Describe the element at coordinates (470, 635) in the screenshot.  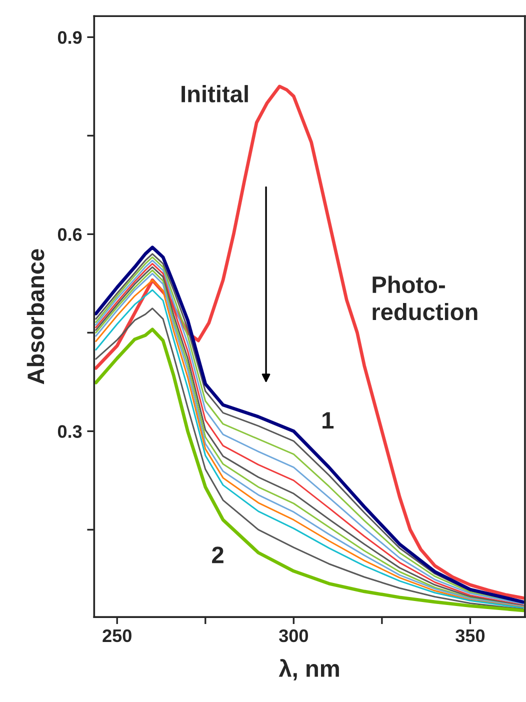
I see `x-tick-label: 350` at that location.